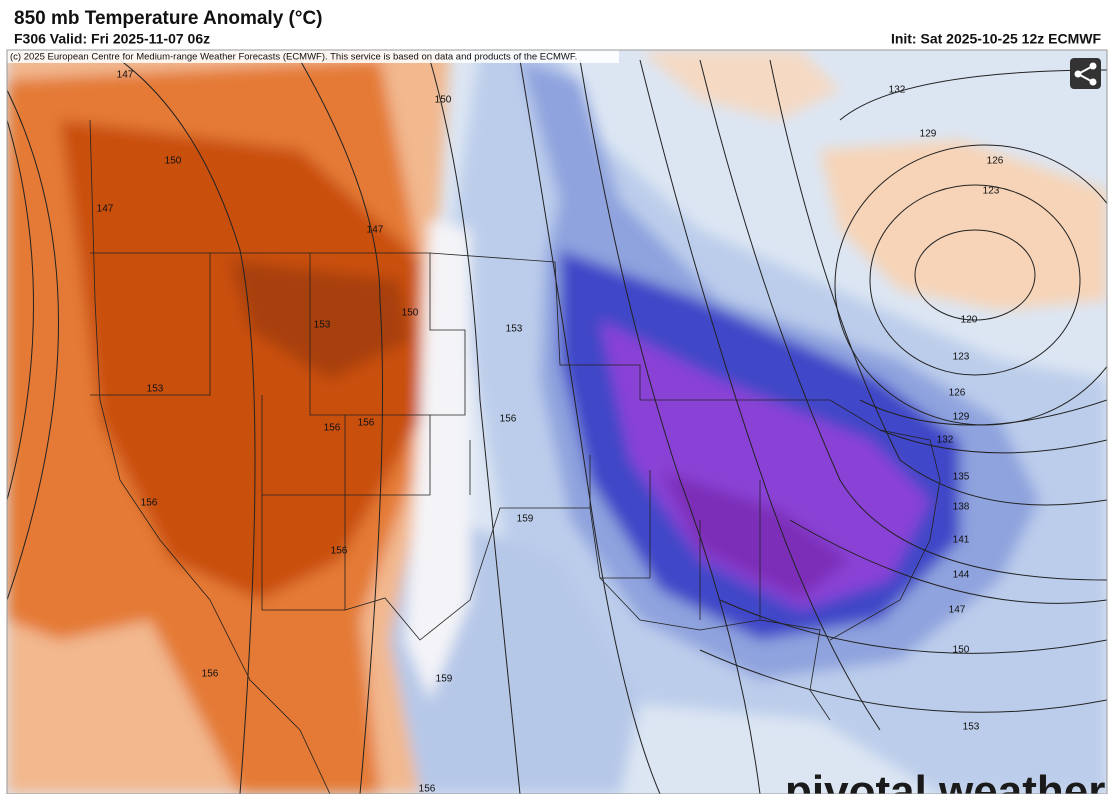 This screenshot has height=794, width=1119. I want to click on credit-bg, so click(313, 56).